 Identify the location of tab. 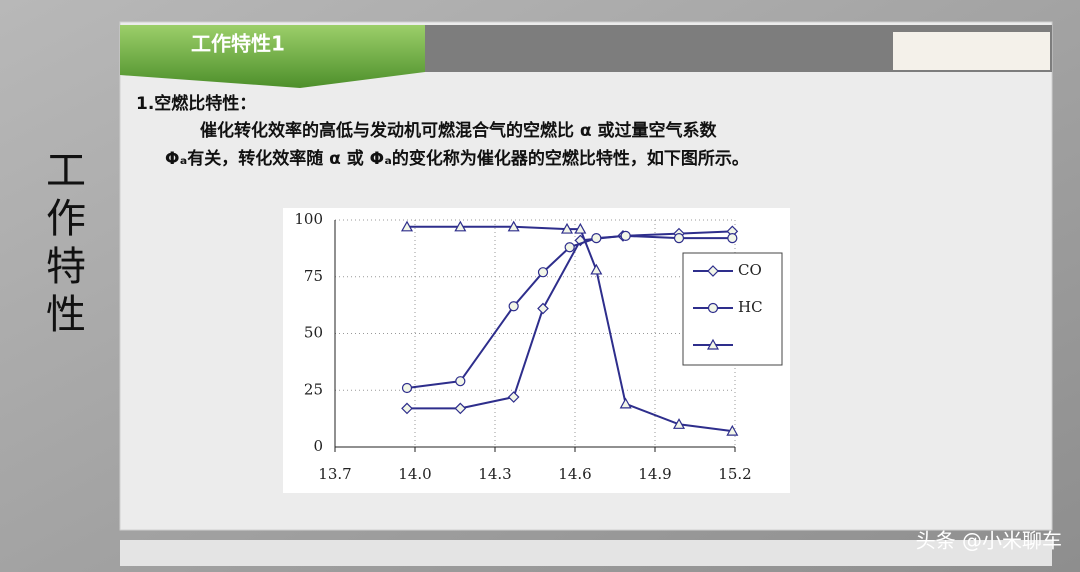
(272, 56).